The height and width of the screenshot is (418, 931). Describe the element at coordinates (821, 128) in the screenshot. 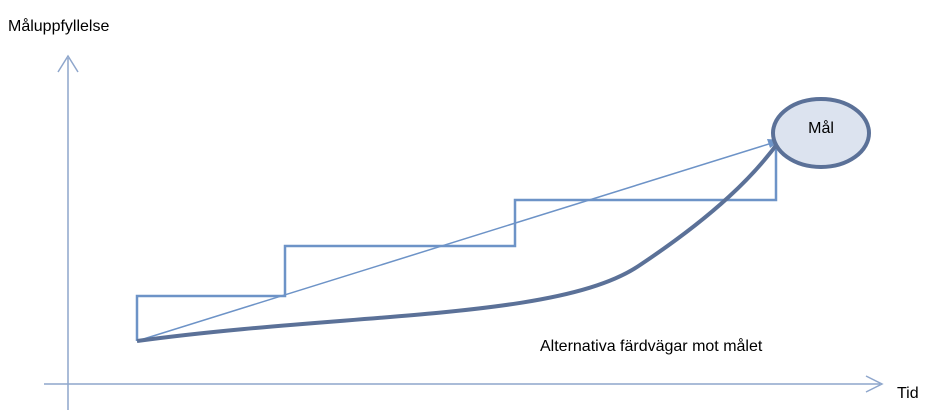

I see `goal-label: Mål` at that location.